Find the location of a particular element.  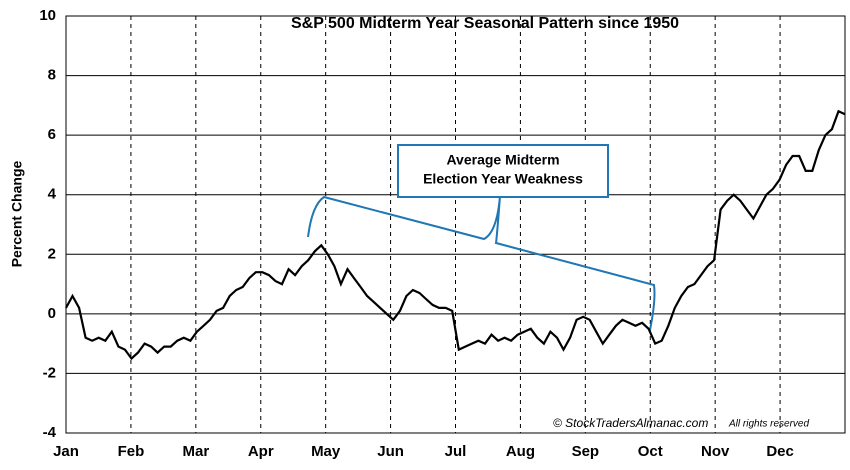

x-tick-label: May is located at coordinates (326, 451).